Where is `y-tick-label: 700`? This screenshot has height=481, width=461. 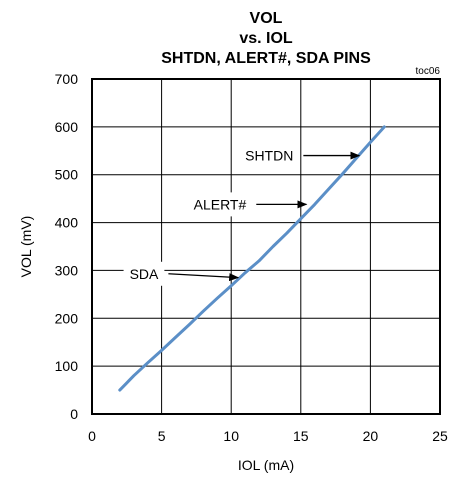 y-tick-label: 700 is located at coordinates (67, 79).